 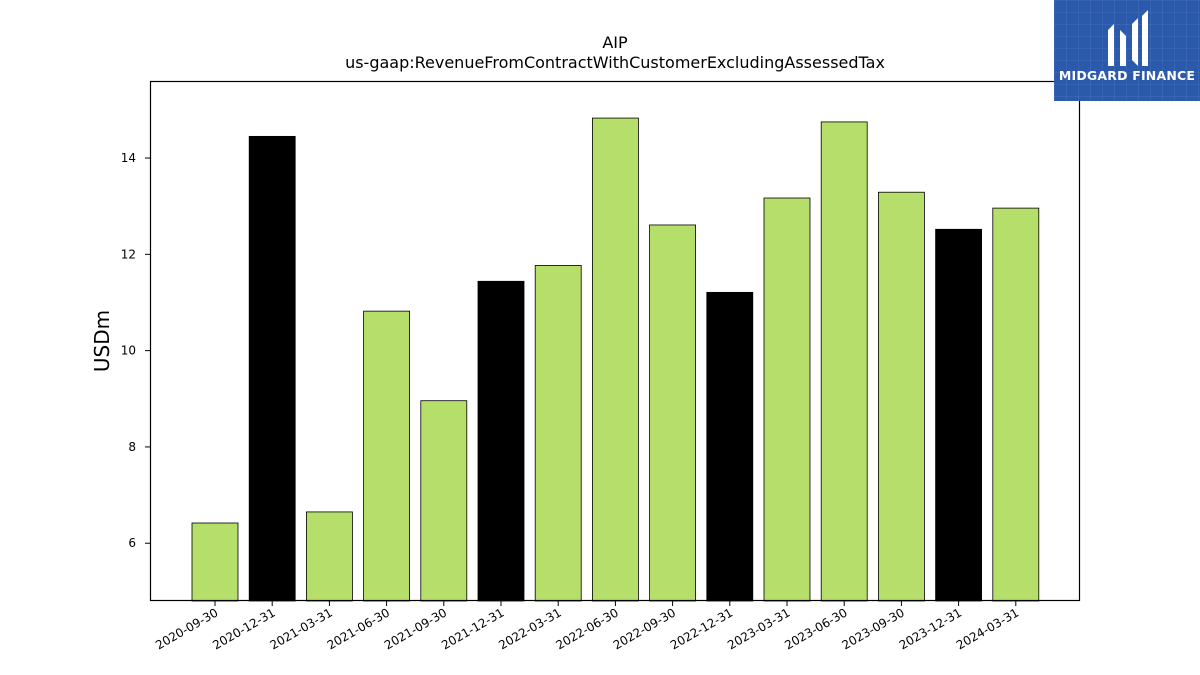 I want to click on x-tick-label: 2024-03-31, so click(x=987, y=628).